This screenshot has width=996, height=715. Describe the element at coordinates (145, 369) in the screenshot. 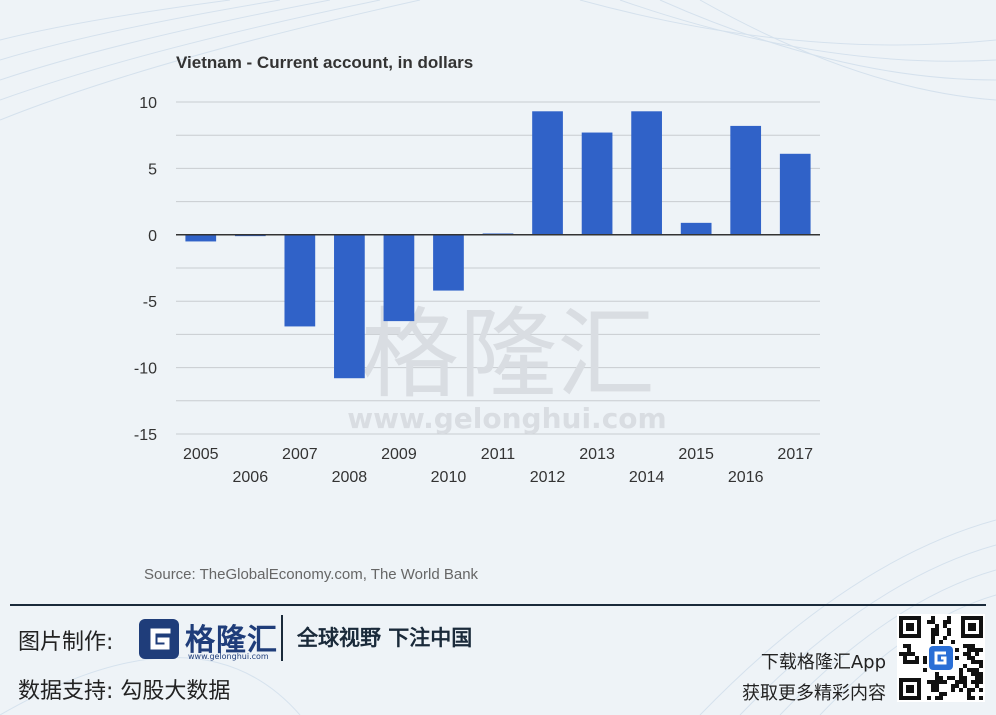

I see `y-tick-label: -10` at that location.